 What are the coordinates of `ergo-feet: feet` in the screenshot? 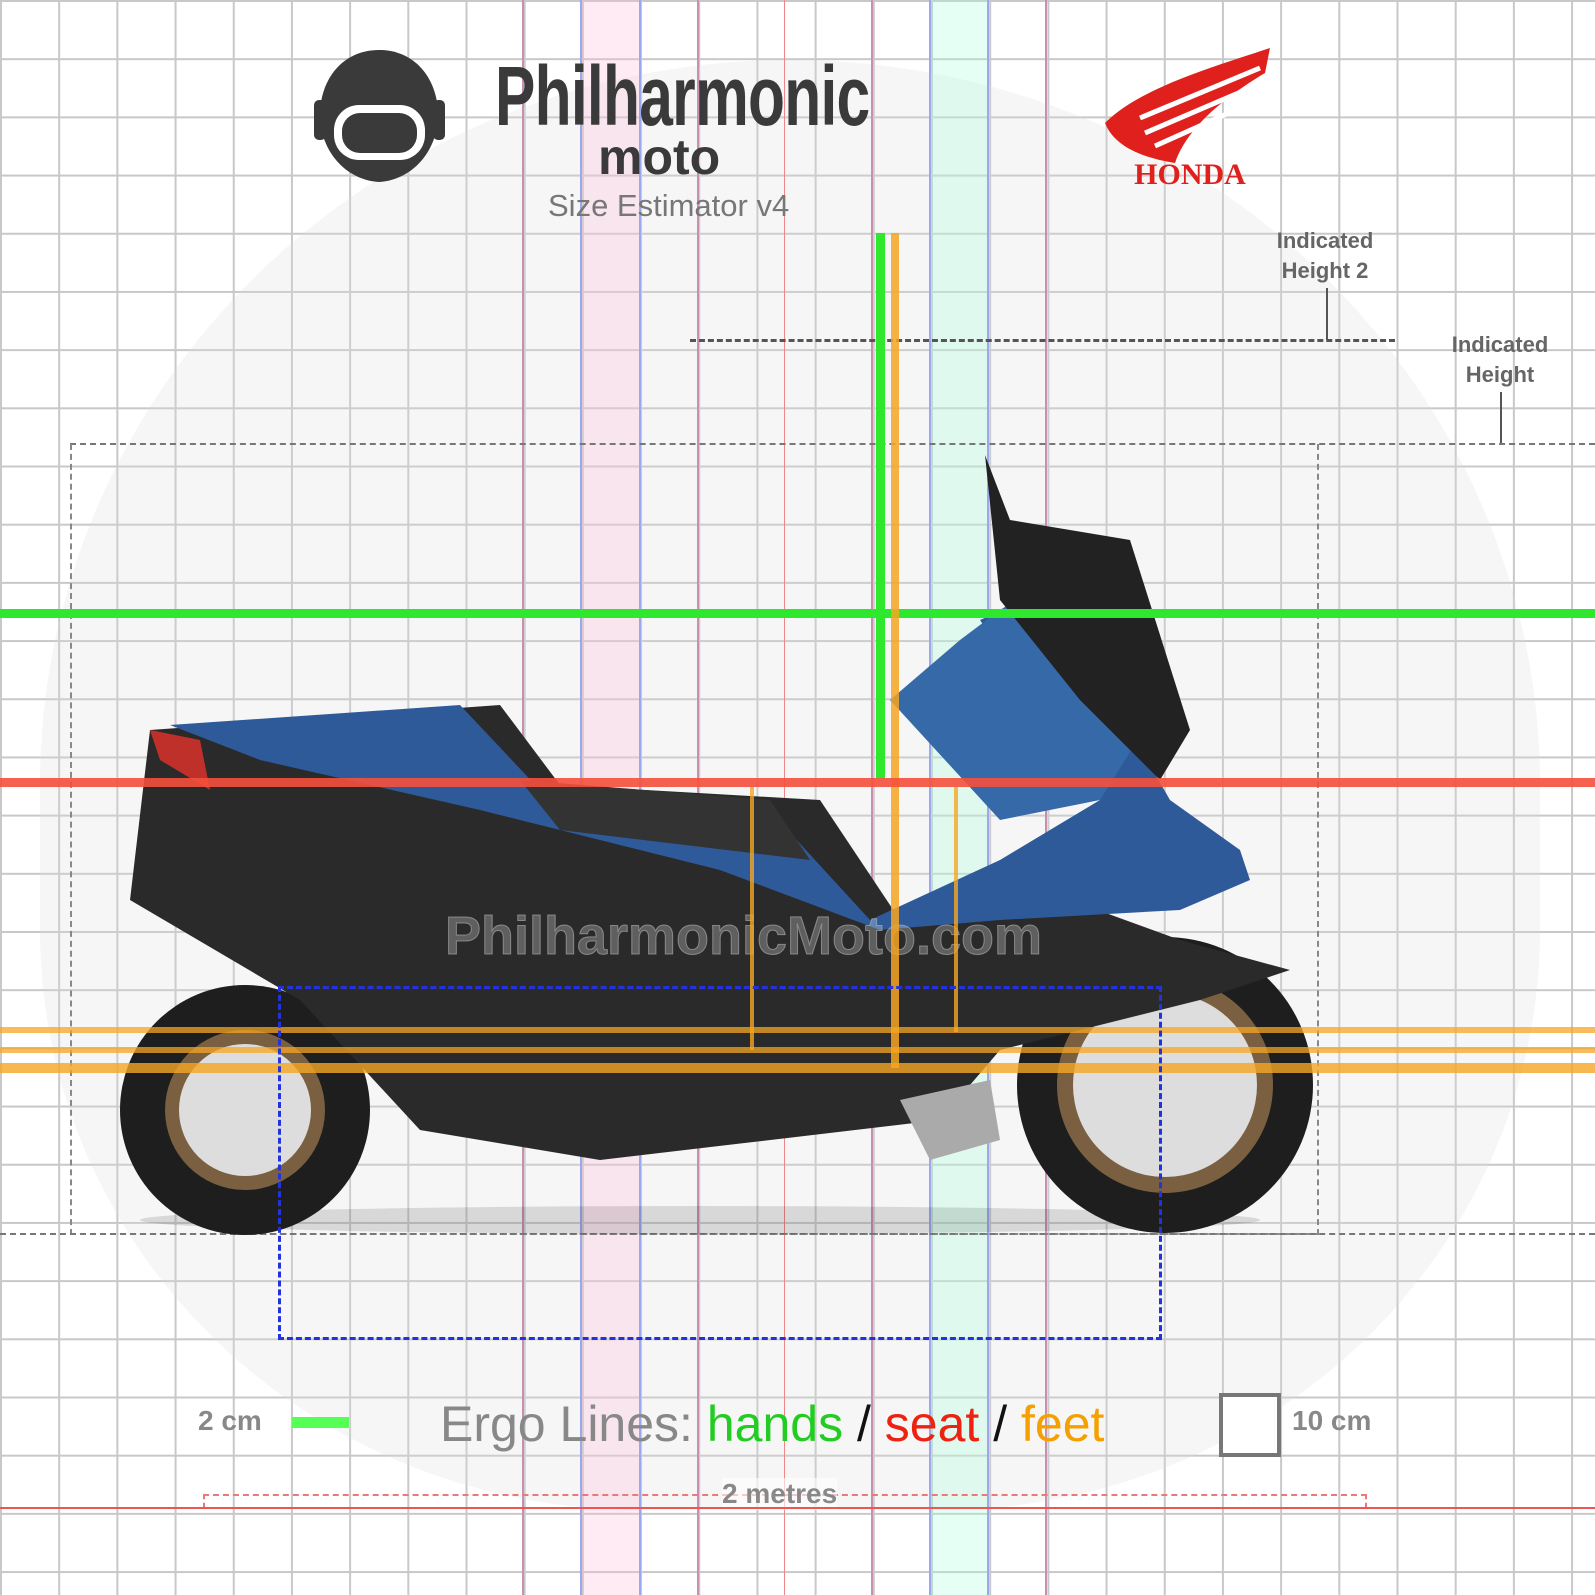 It's located at (1063, 1424).